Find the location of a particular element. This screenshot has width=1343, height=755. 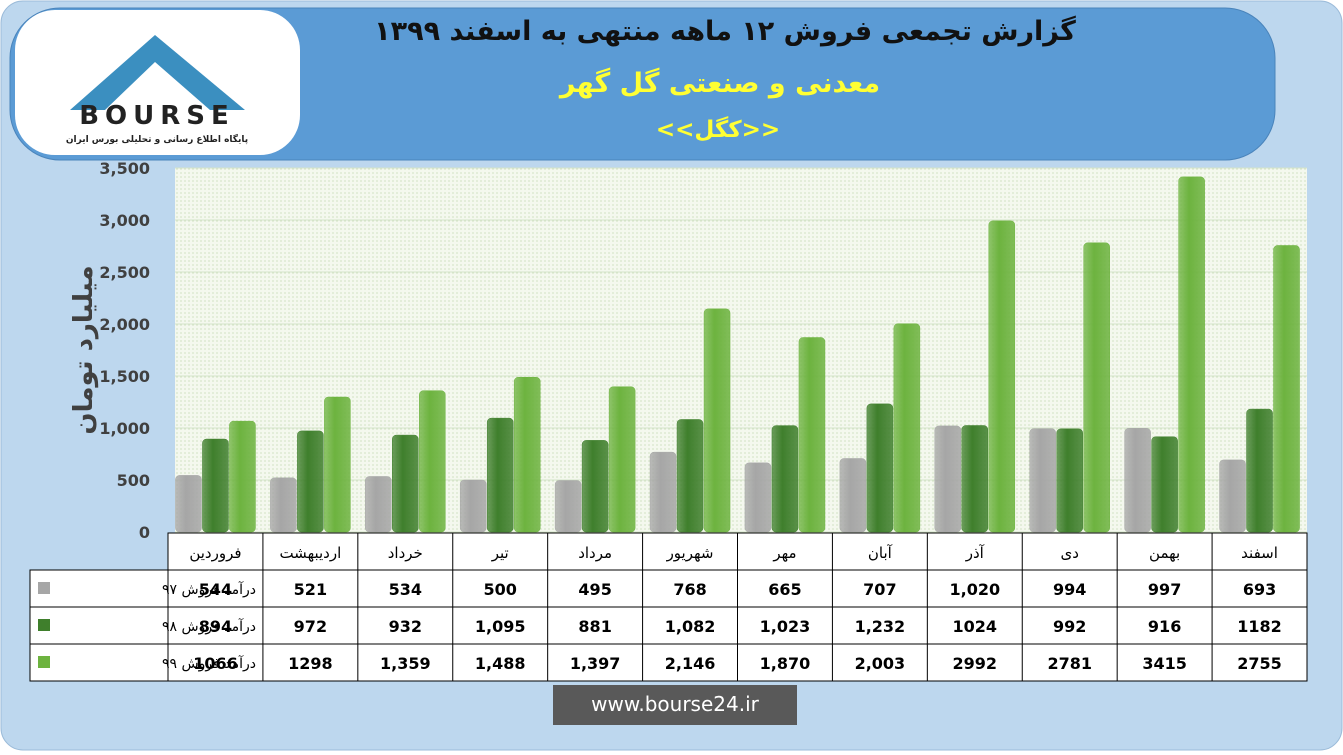

x-tick-label: آبان is located at coordinates (880, 553).